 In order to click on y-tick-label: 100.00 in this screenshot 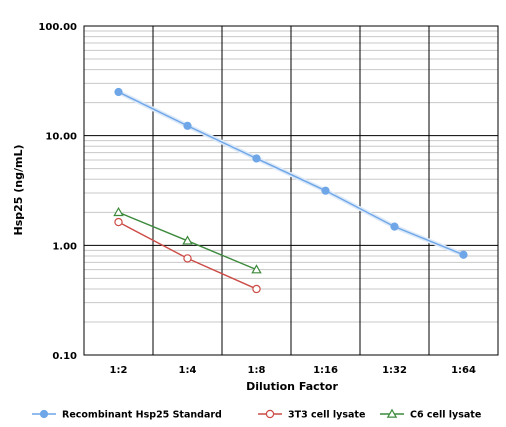, I will do `click(57, 27)`.